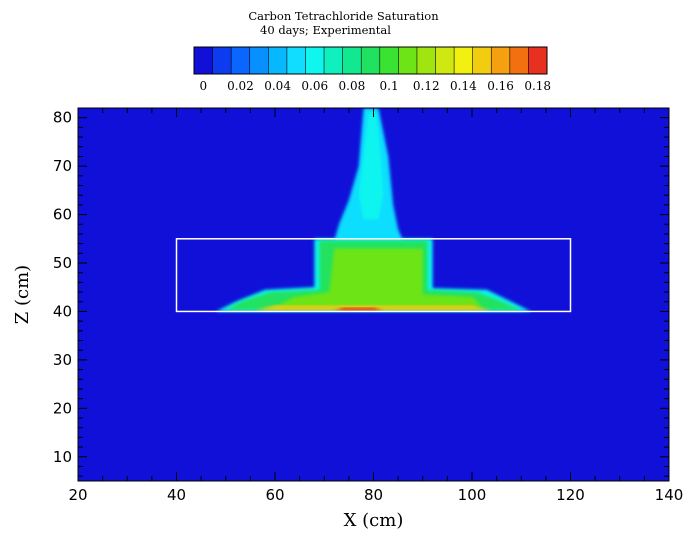 The image size is (687, 535). I want to click on colorbar-label: 0.1, so click(389, 86).